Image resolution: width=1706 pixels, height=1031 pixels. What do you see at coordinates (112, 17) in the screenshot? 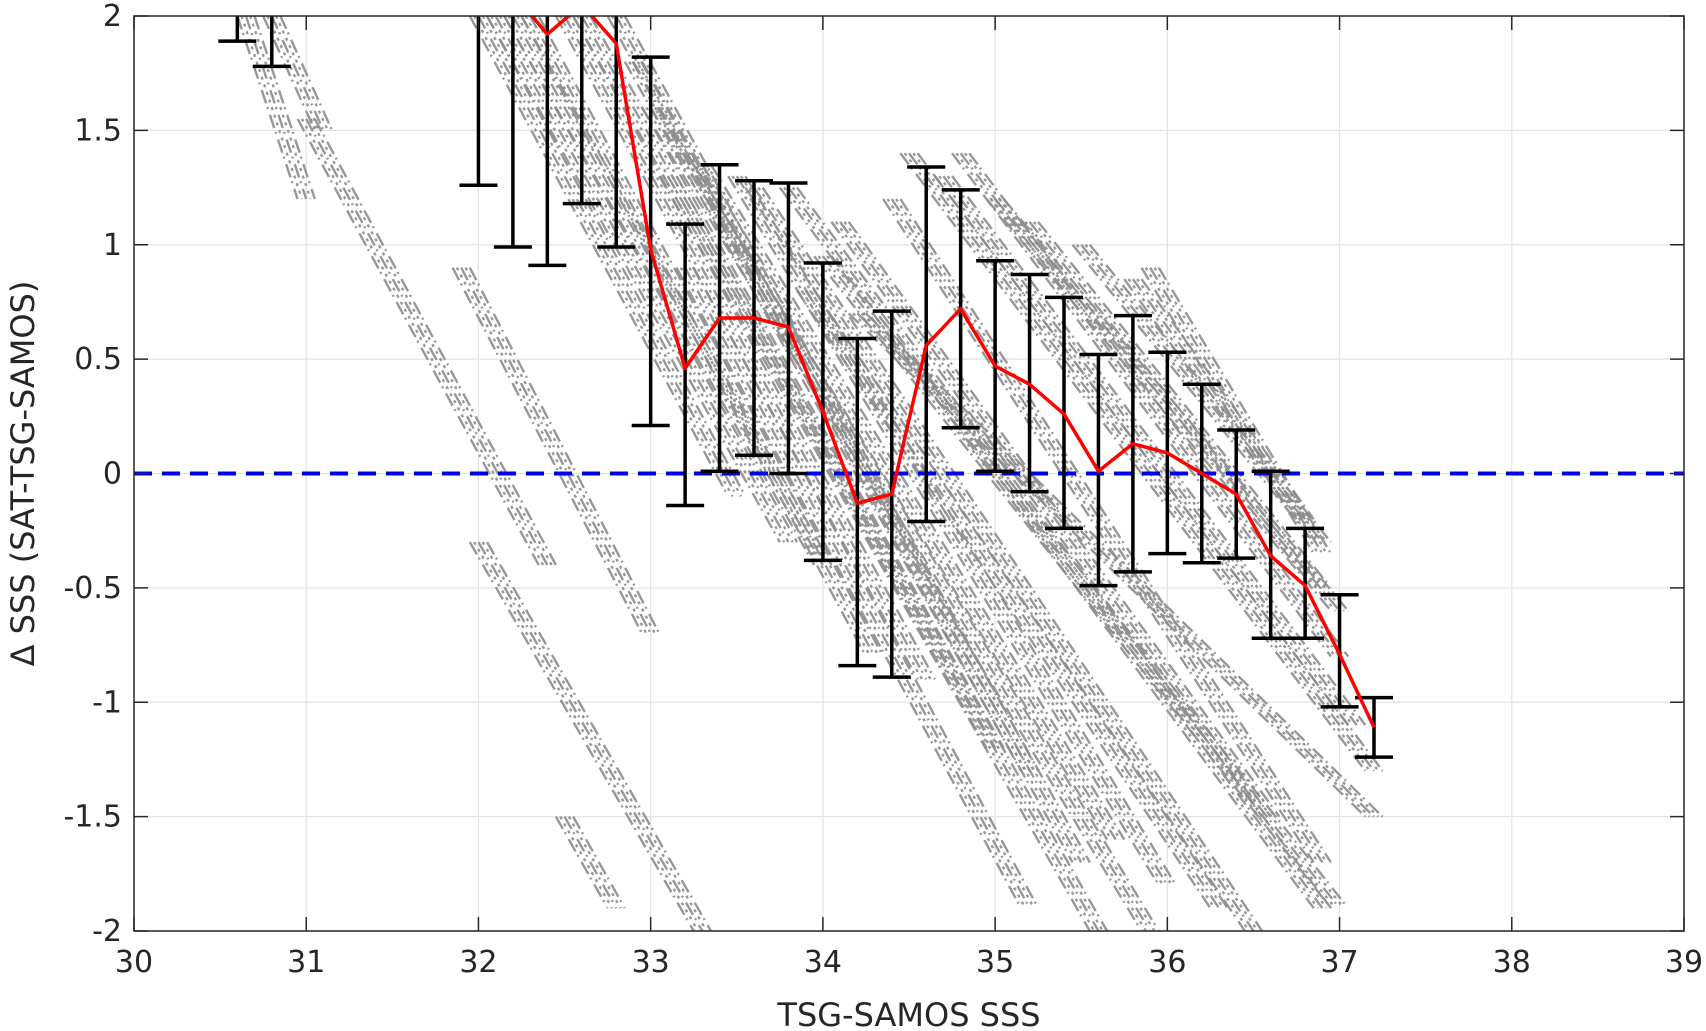
I see `y-tick-label: 2` at bounding box center [112, 17].